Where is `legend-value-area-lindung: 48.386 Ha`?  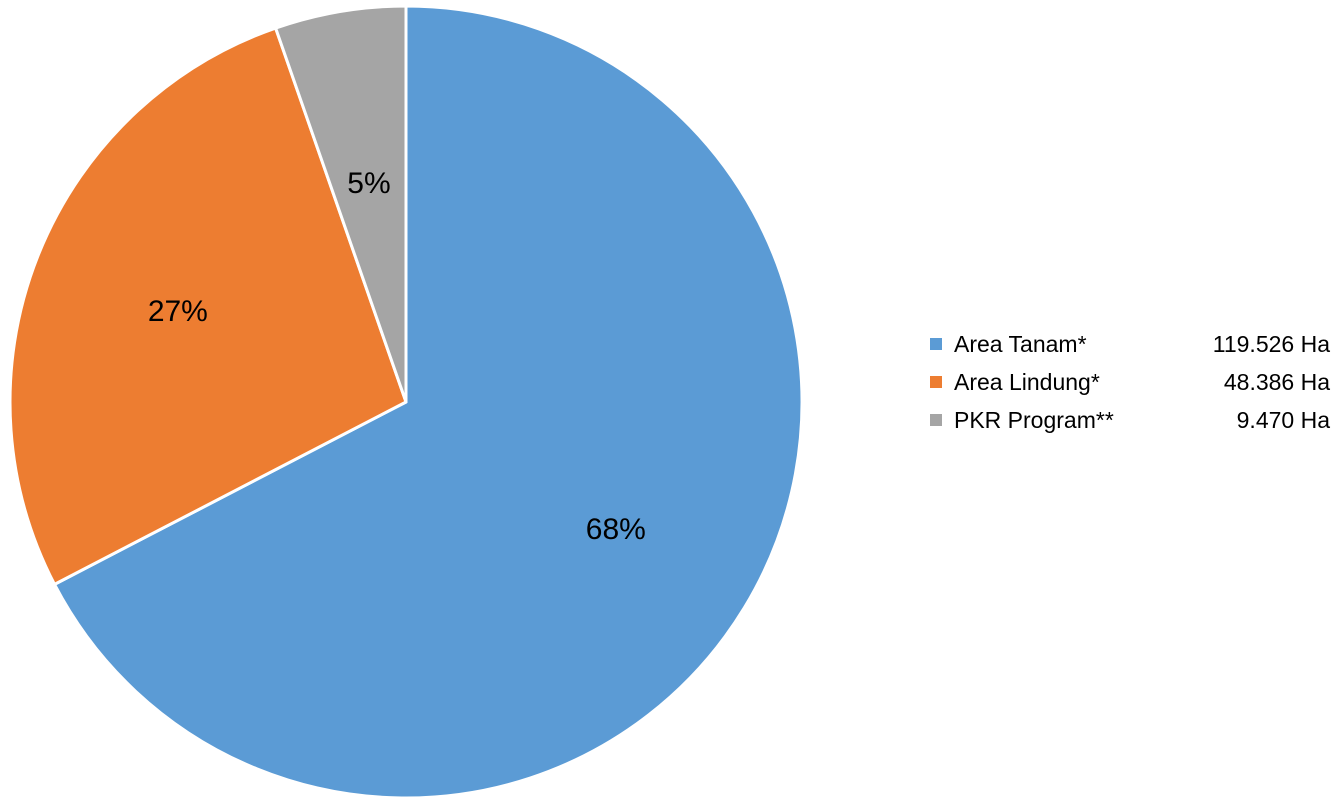 legend-value-area-lindung: 48.386 Ha is located at coordinates (1276, 382).